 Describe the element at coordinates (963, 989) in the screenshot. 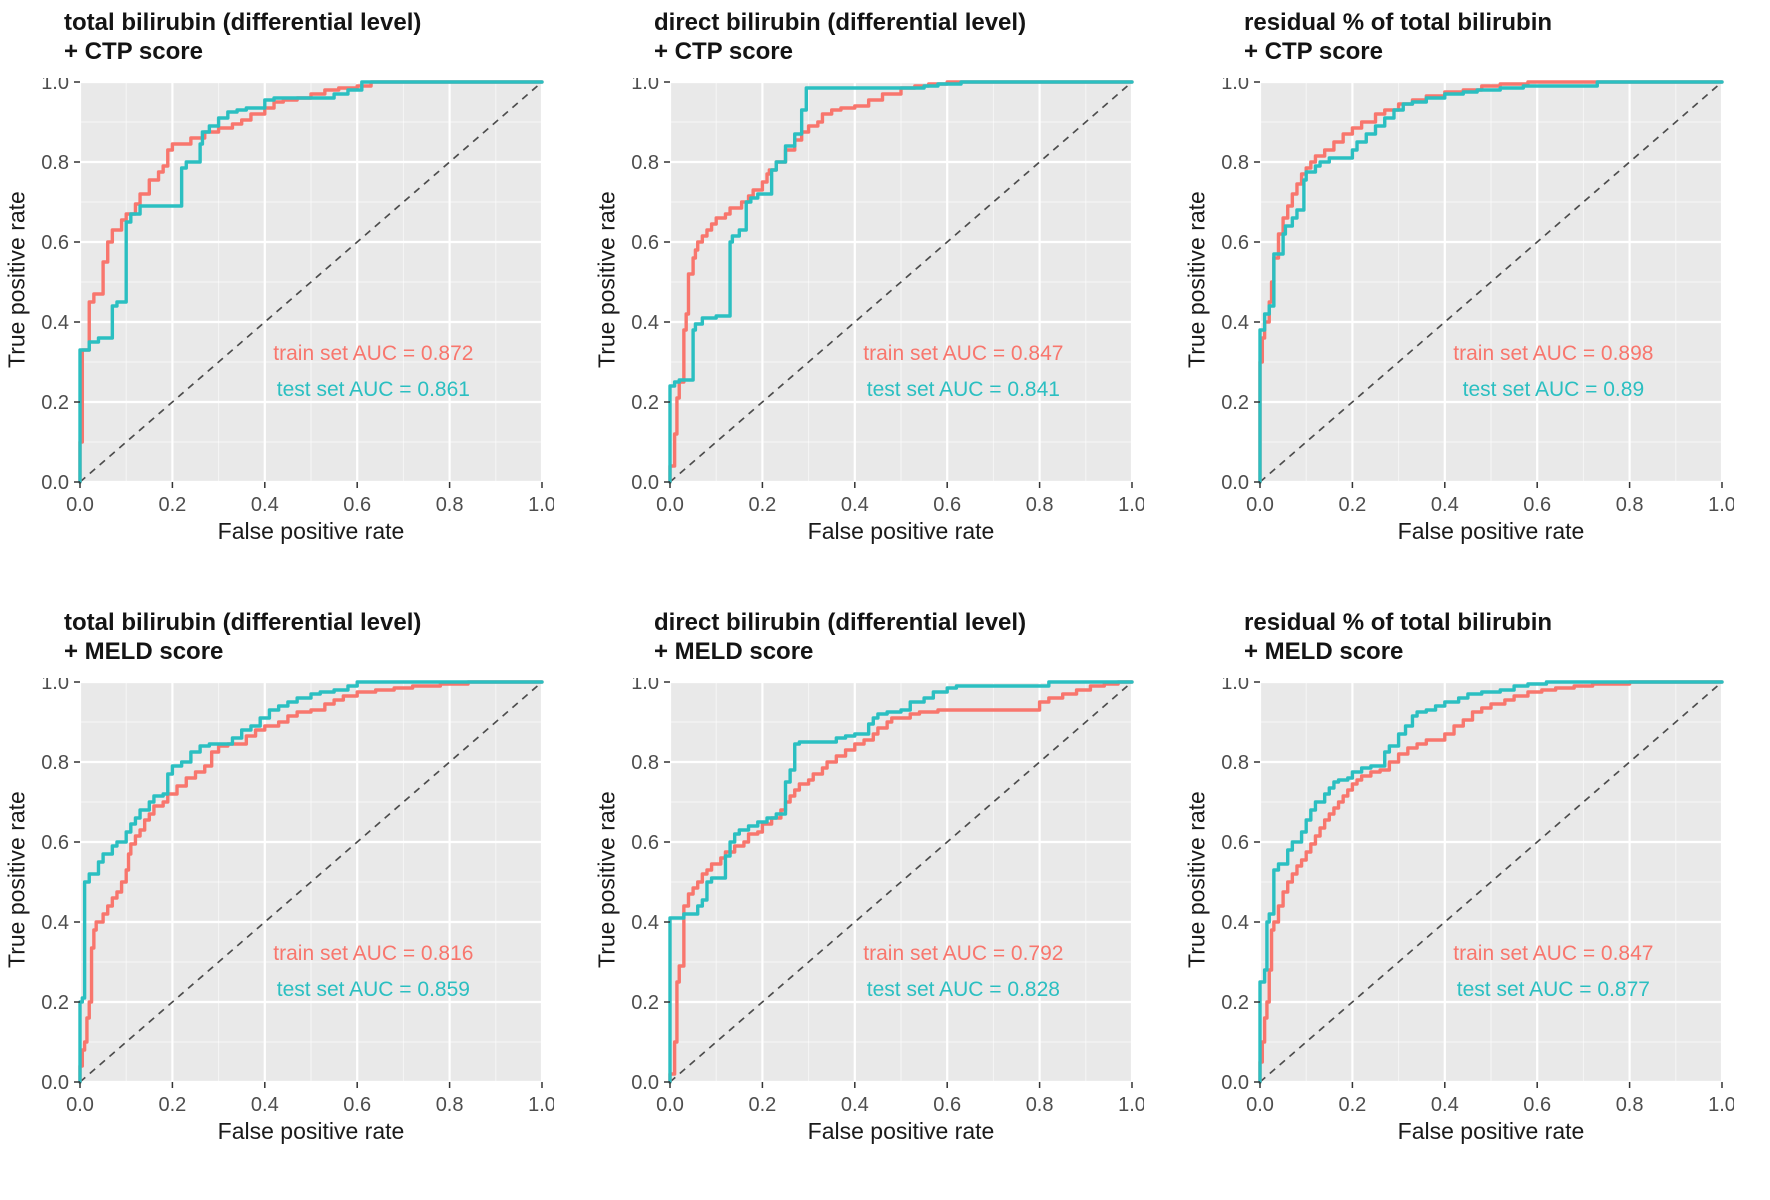

I see `test-auc-annotation: test set AUC = 0.828` at that location.